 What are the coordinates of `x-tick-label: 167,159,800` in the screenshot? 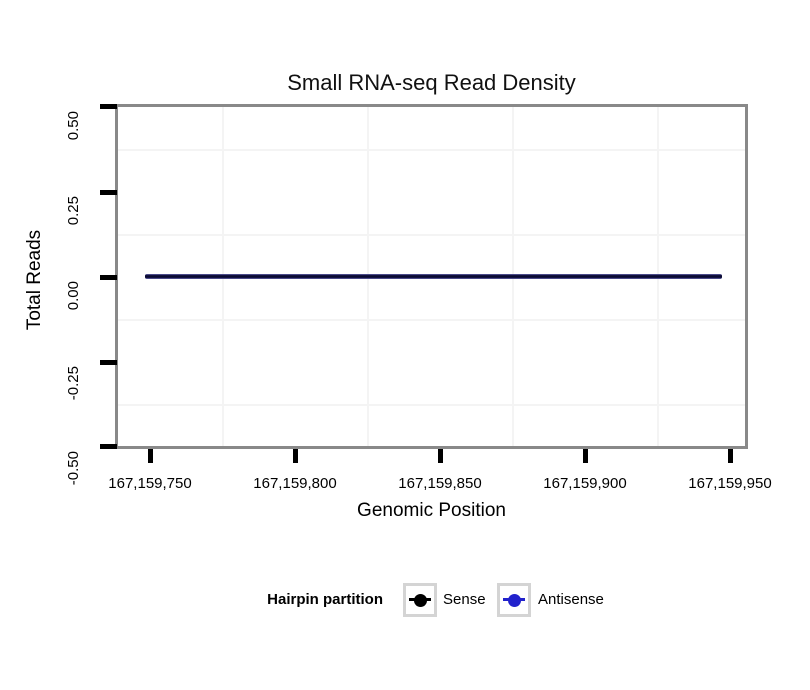 It's located at (295, 483).